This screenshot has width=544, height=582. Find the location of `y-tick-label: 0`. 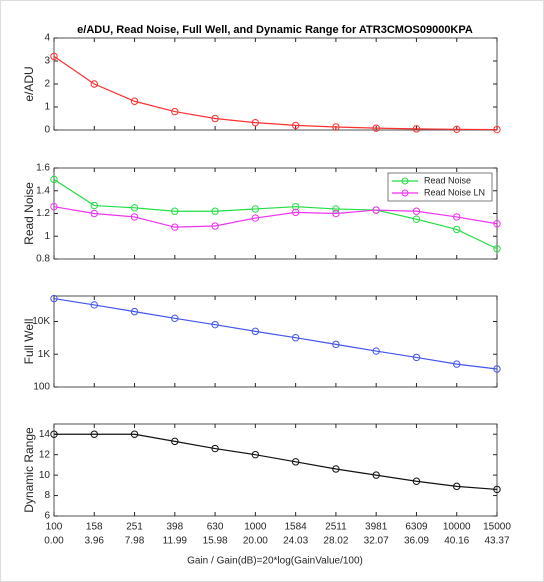

y-tick-label: 0 is located at coordinates (47, 130).